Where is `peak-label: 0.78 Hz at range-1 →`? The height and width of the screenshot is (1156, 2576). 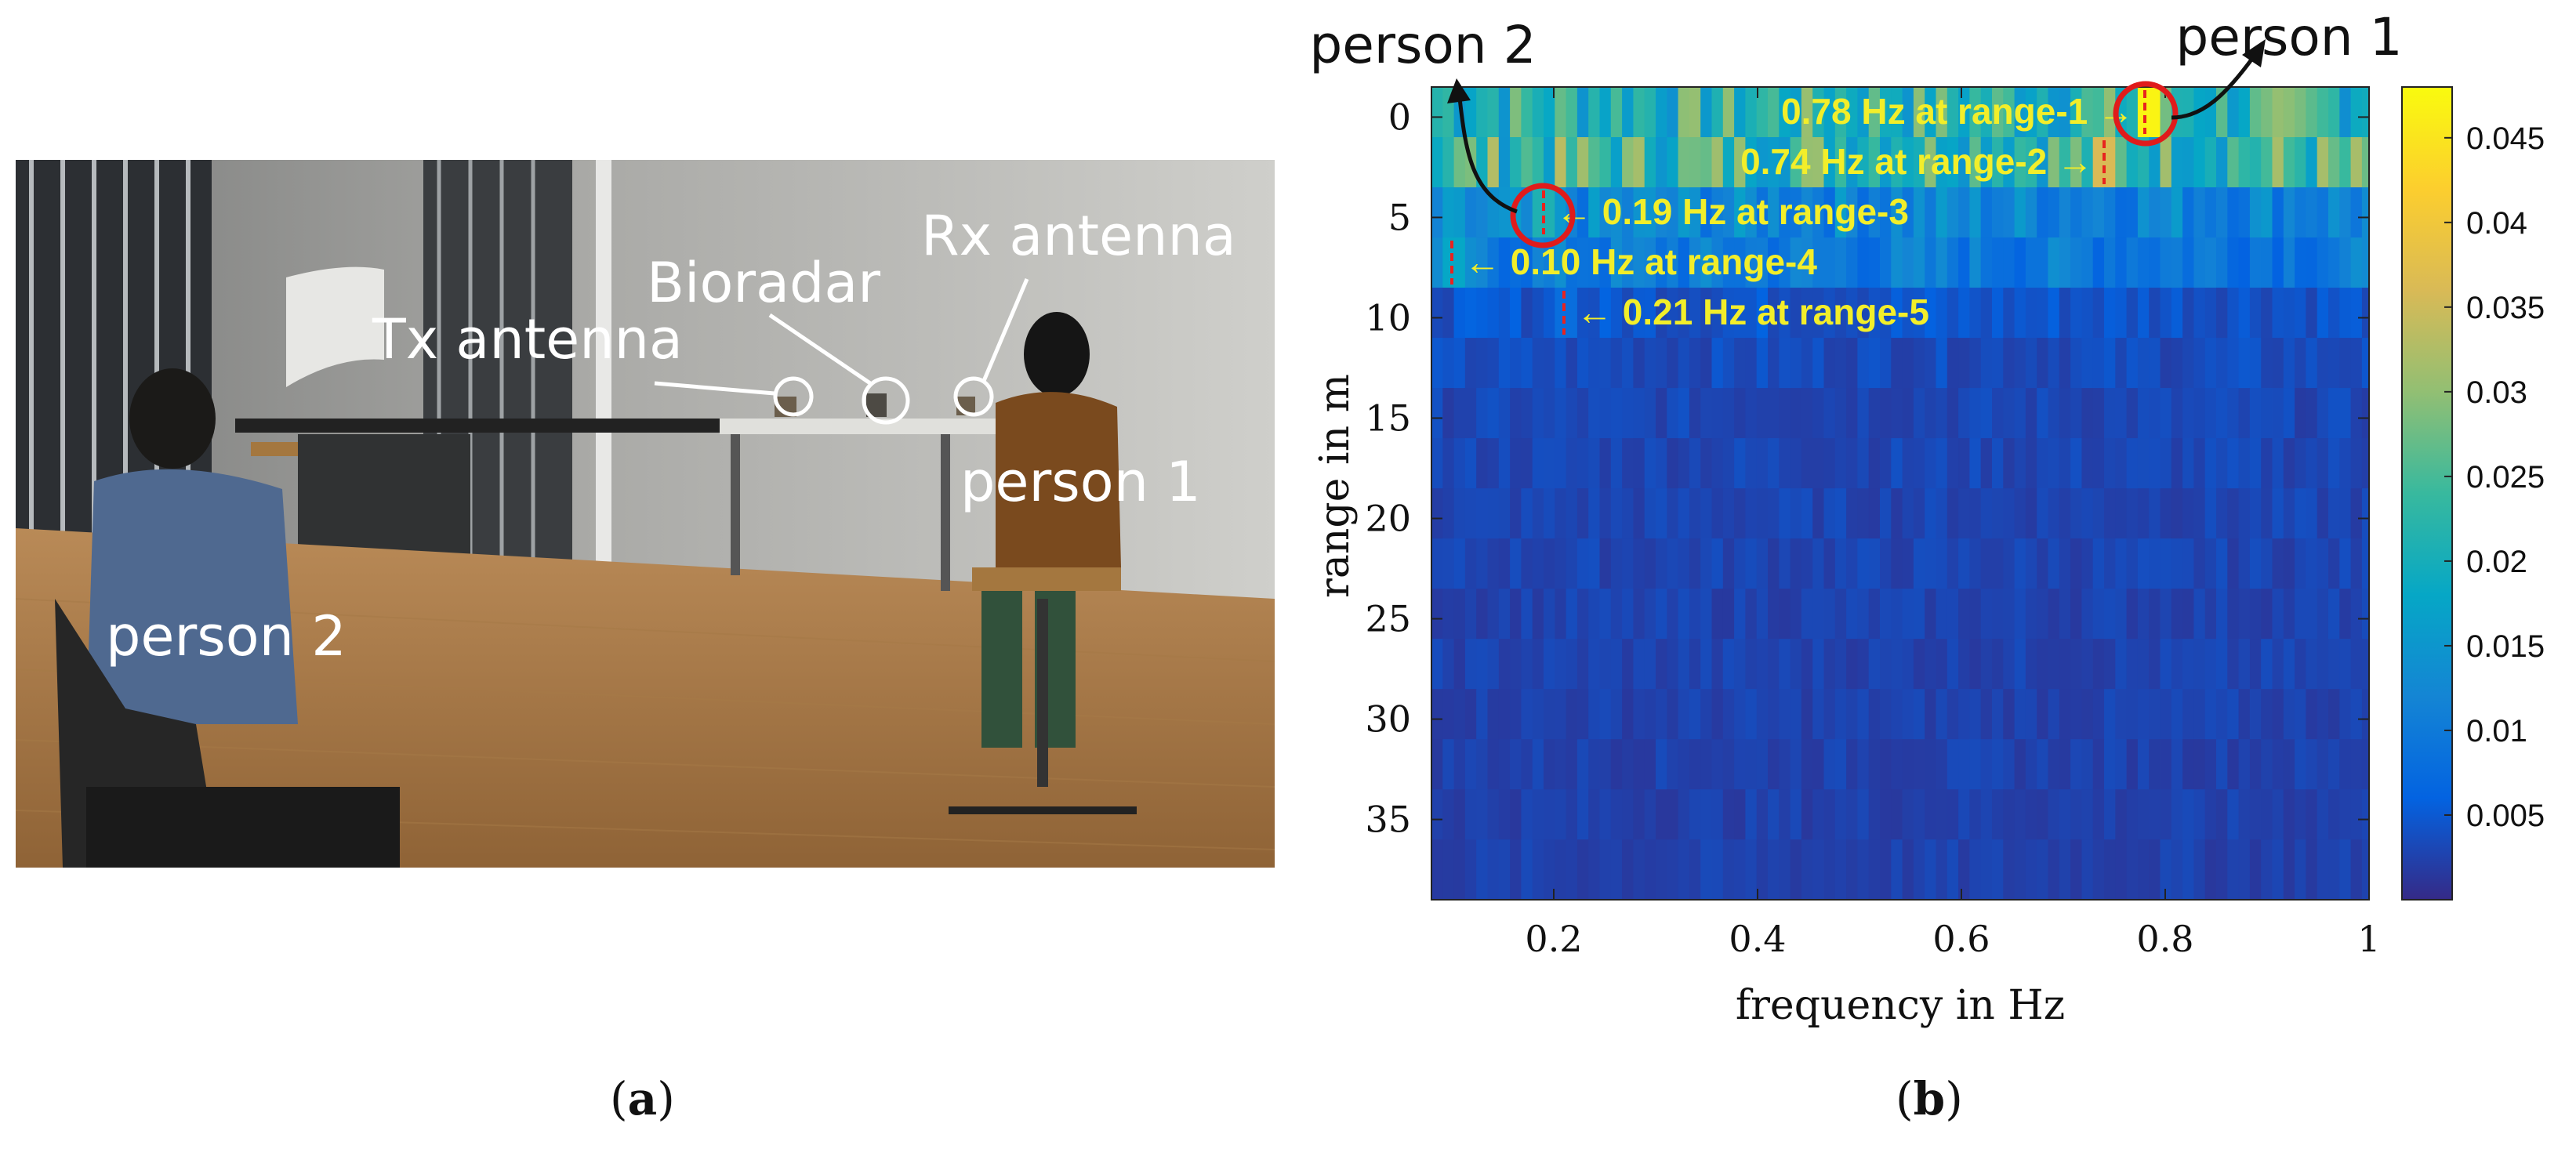 peak-label: 0.78 Hz at range-1 → is located at coordinates (1957, 112).